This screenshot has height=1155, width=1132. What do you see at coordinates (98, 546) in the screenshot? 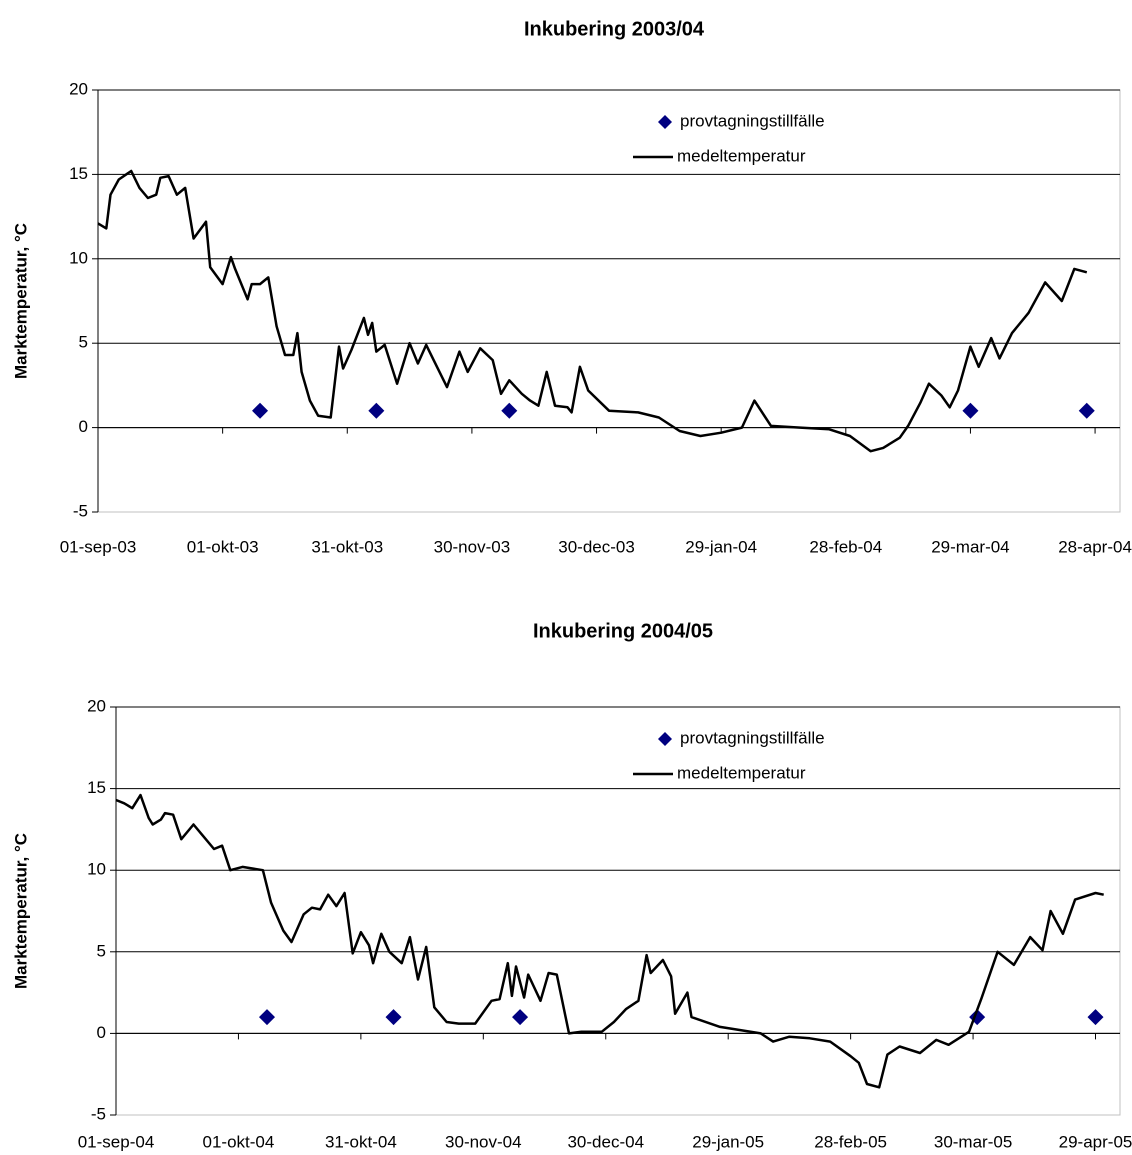
I see `x-tick-label: 01-sep-03` at bounding box center [98, 546].